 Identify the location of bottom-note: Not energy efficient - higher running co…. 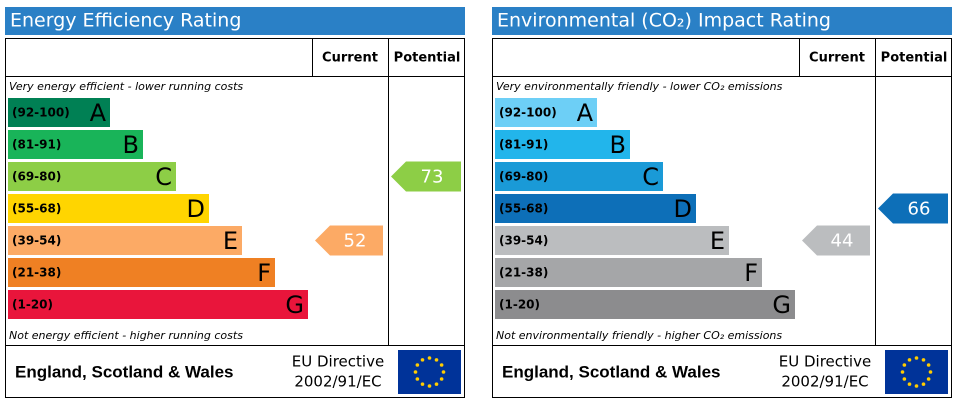
(126, 335).